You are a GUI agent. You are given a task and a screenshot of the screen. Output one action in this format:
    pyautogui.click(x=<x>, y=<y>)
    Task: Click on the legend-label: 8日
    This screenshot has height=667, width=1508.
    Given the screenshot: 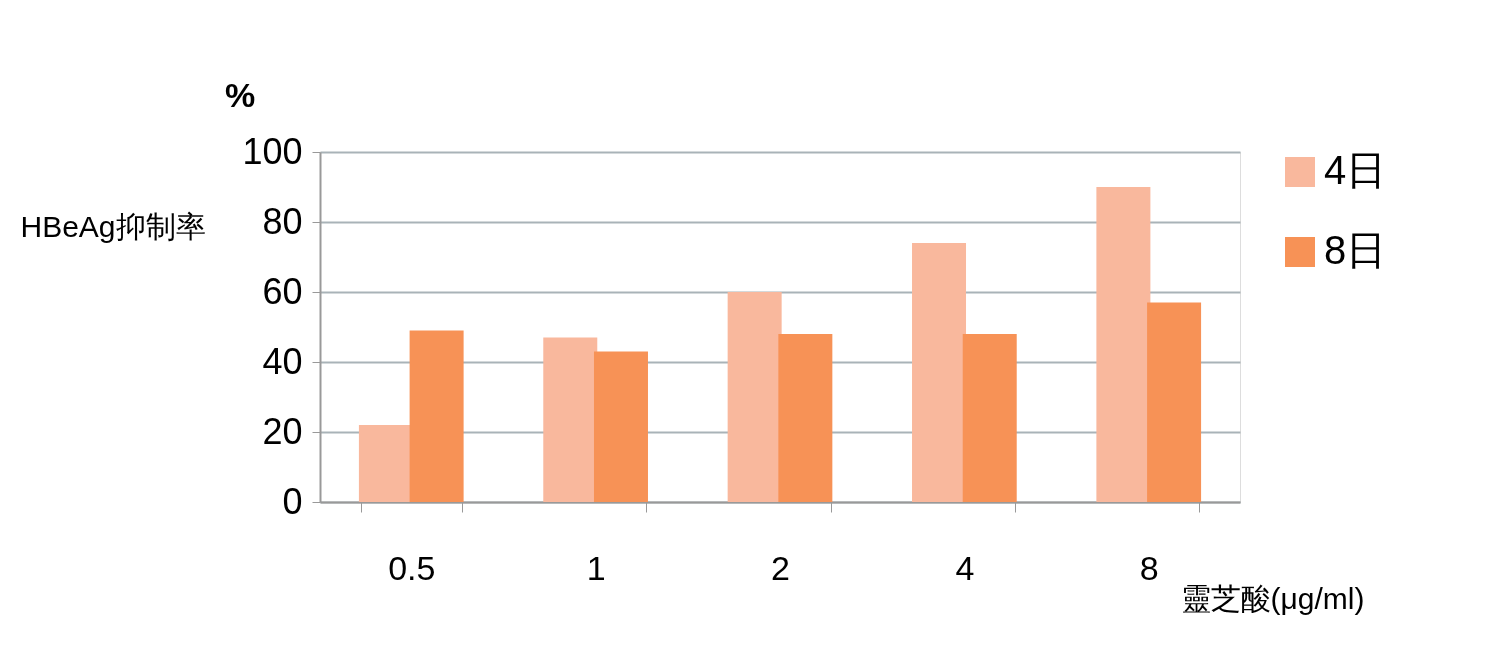 What is the action you would take?
    pyautogui.click(x=1355, y=250)
    